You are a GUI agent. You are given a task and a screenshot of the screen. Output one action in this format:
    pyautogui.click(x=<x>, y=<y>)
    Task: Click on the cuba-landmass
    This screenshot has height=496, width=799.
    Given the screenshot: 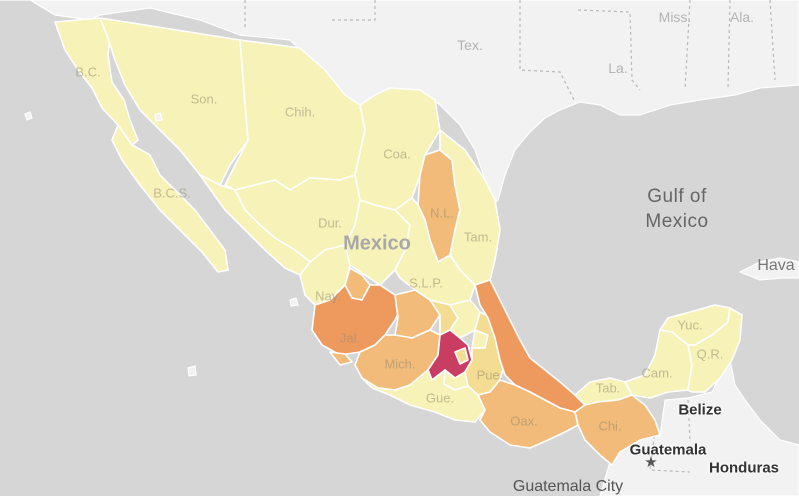 What is the action you would take?
    pyautogui.click(x=768, y=269)
    